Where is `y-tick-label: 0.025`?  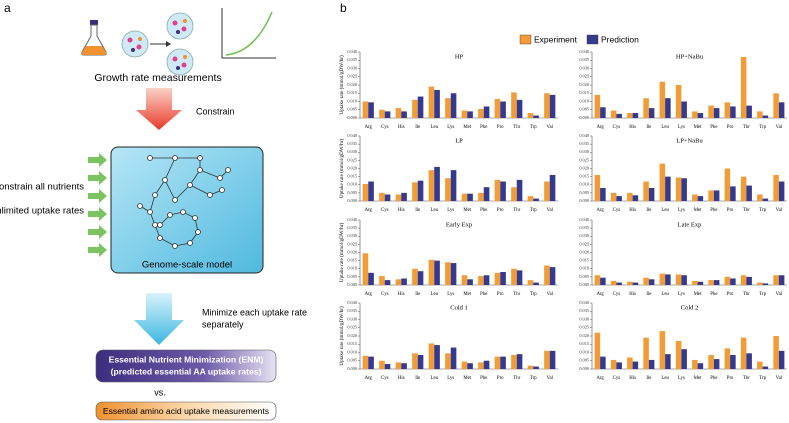 y-tick-label: 0.025 is located at coordinates (352, 76).